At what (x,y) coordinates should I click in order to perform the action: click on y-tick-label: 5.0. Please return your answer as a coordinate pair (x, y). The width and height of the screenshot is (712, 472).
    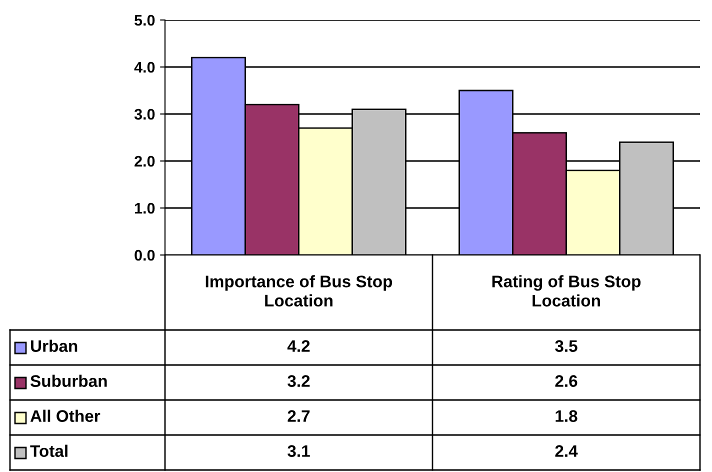
    Looking at the image, I should click on (144, 20).